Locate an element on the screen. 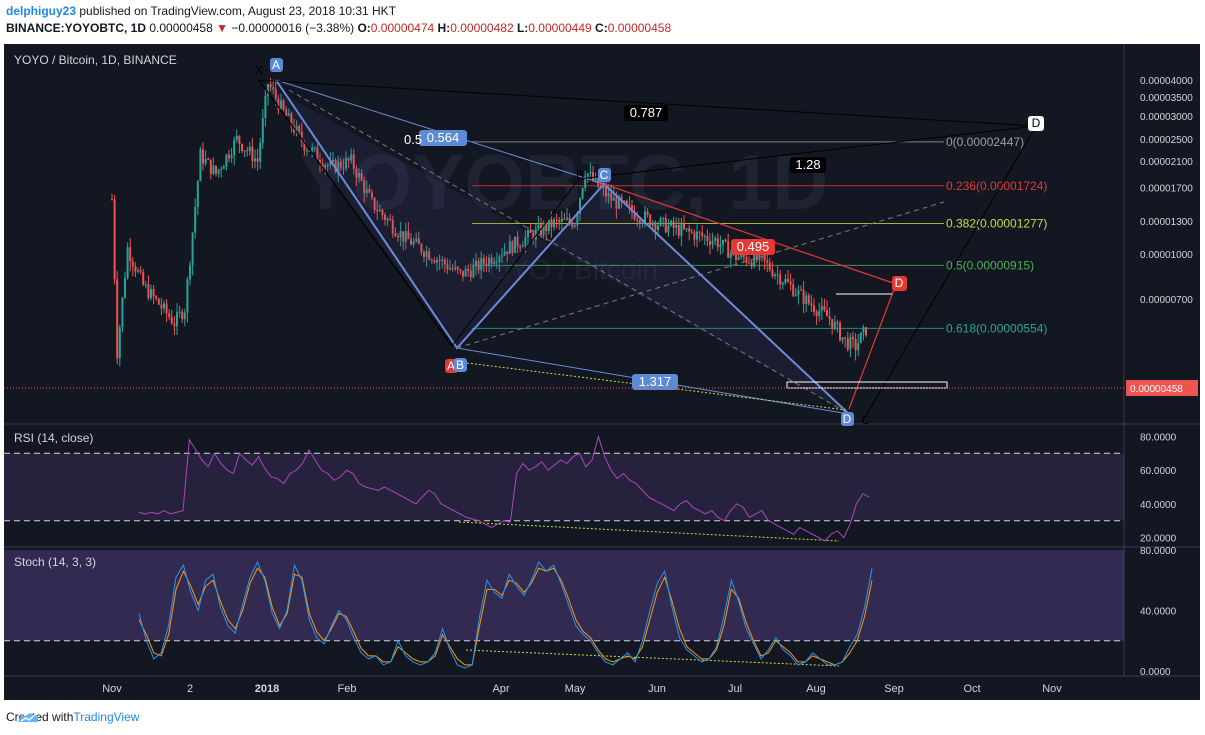 The width and height of the screenshot is (1205, 735). down-arrow-icon: ▼ is located at coordinates (222, 28).